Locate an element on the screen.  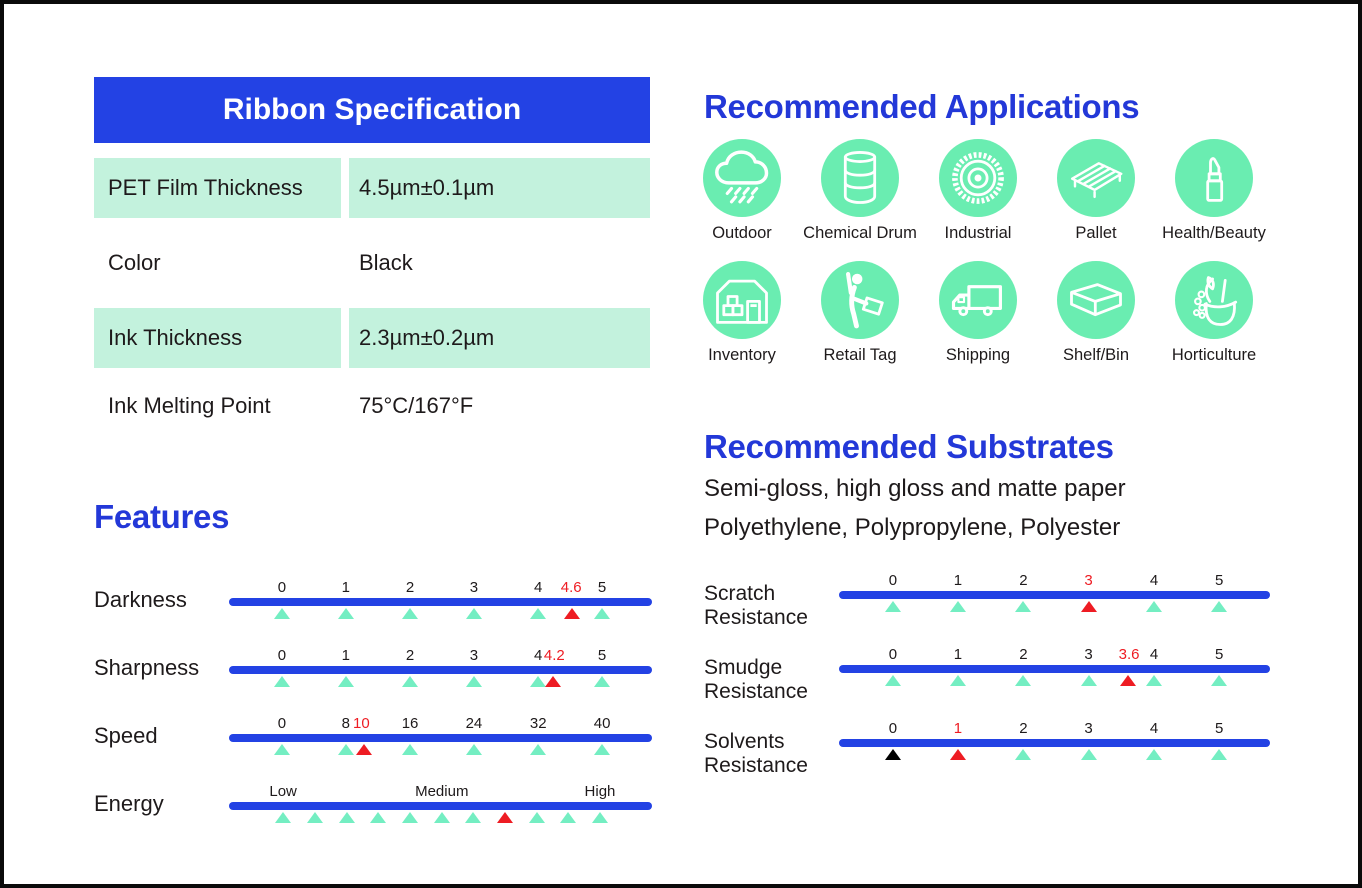
spec-column-gap is located at coordinates (345, 263).